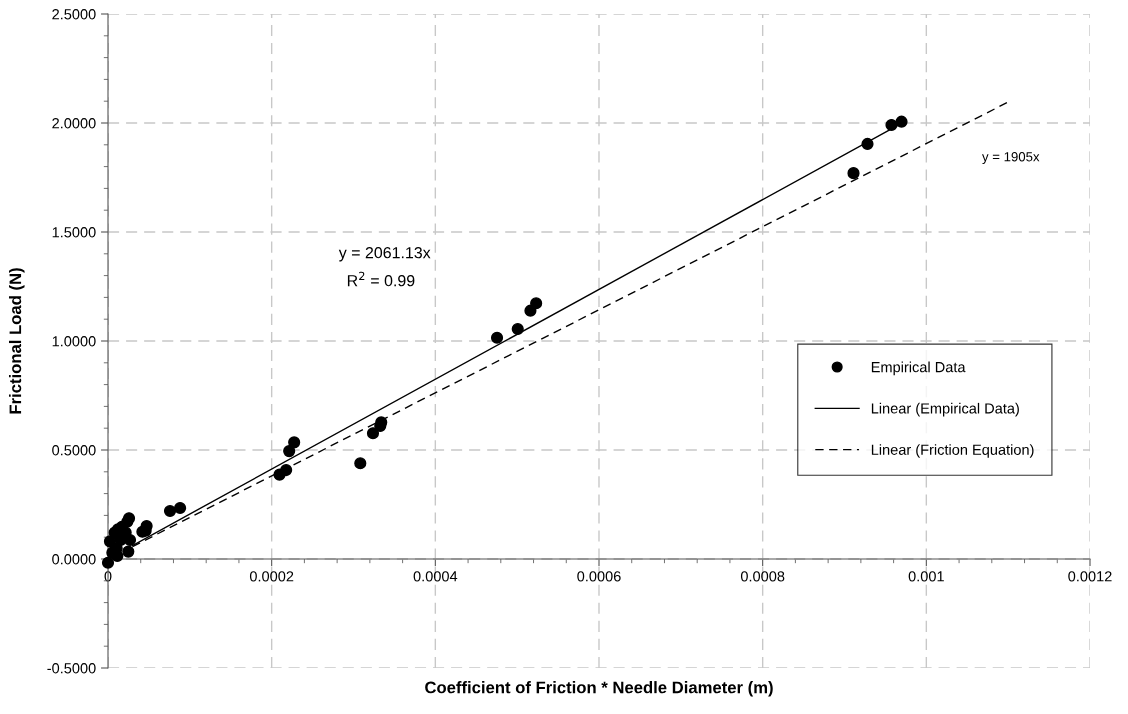  I want to click on legend-label: Linear (Friction Equation), so click(952, 451).